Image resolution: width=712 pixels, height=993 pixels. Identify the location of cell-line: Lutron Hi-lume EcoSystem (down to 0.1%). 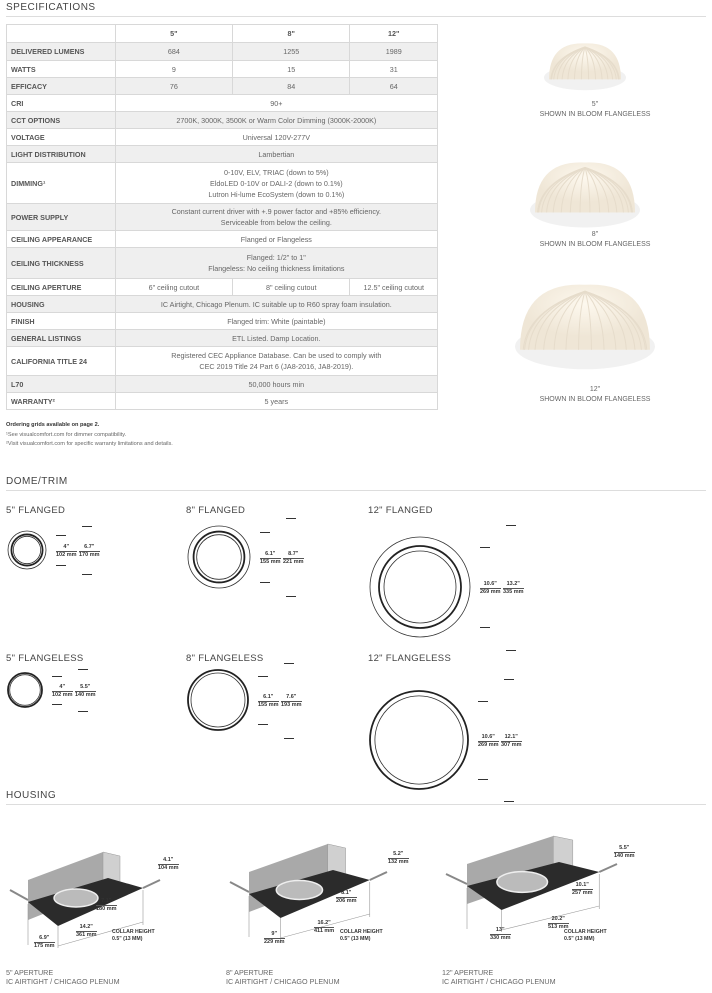
(276, 194).